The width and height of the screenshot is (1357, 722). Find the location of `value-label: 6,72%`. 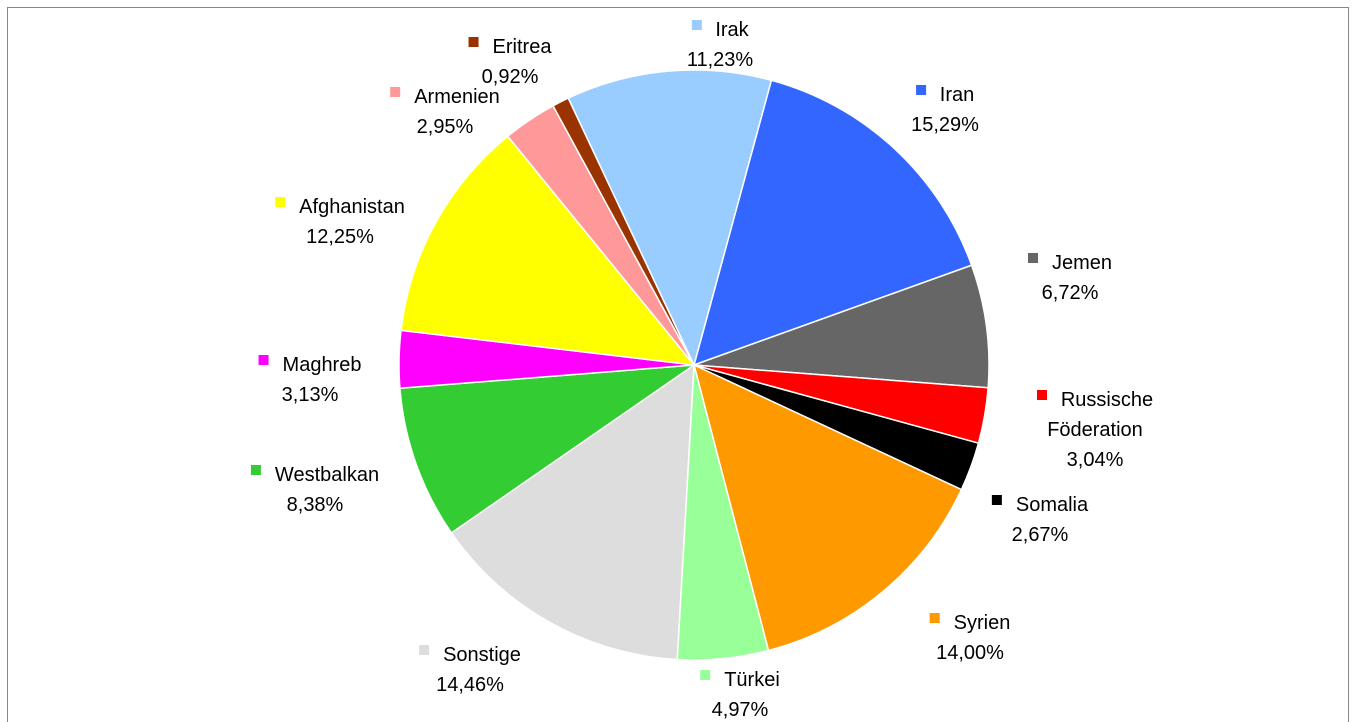

value-label: 6,72% is located at coordinates (1070, 293).